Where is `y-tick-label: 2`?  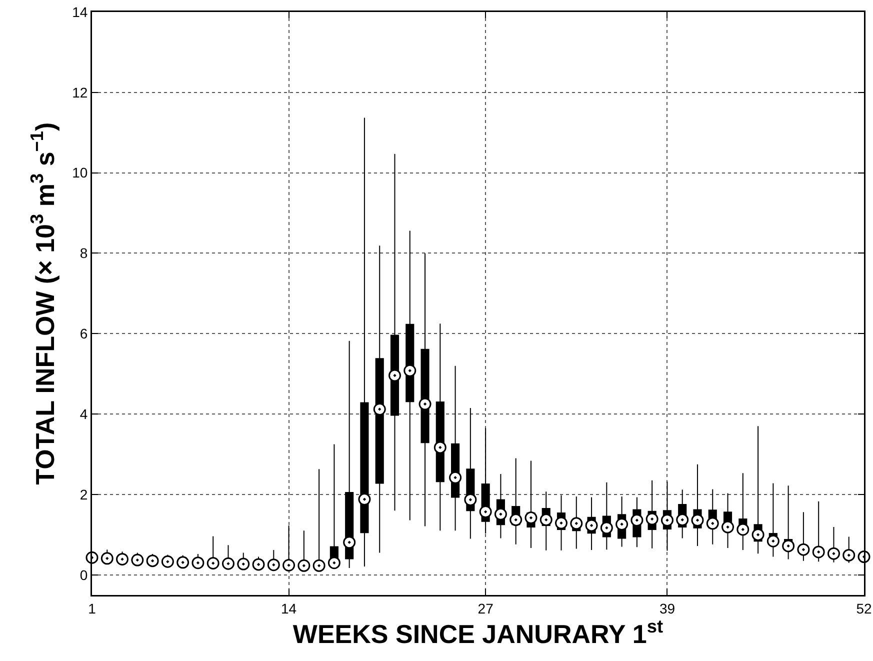 y-tick-label: 2 is located at coordinates (84, 494).